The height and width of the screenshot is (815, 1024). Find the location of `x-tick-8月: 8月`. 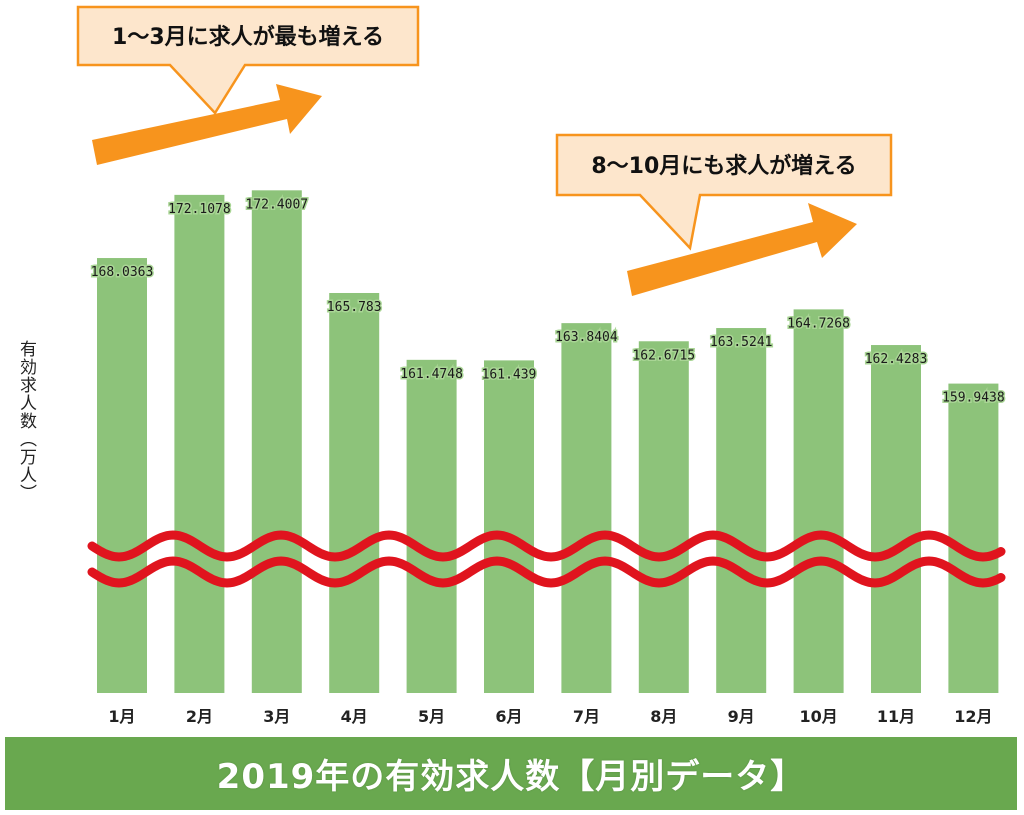

x-tick-8月: 8月 is located at coordinates (663, 716).